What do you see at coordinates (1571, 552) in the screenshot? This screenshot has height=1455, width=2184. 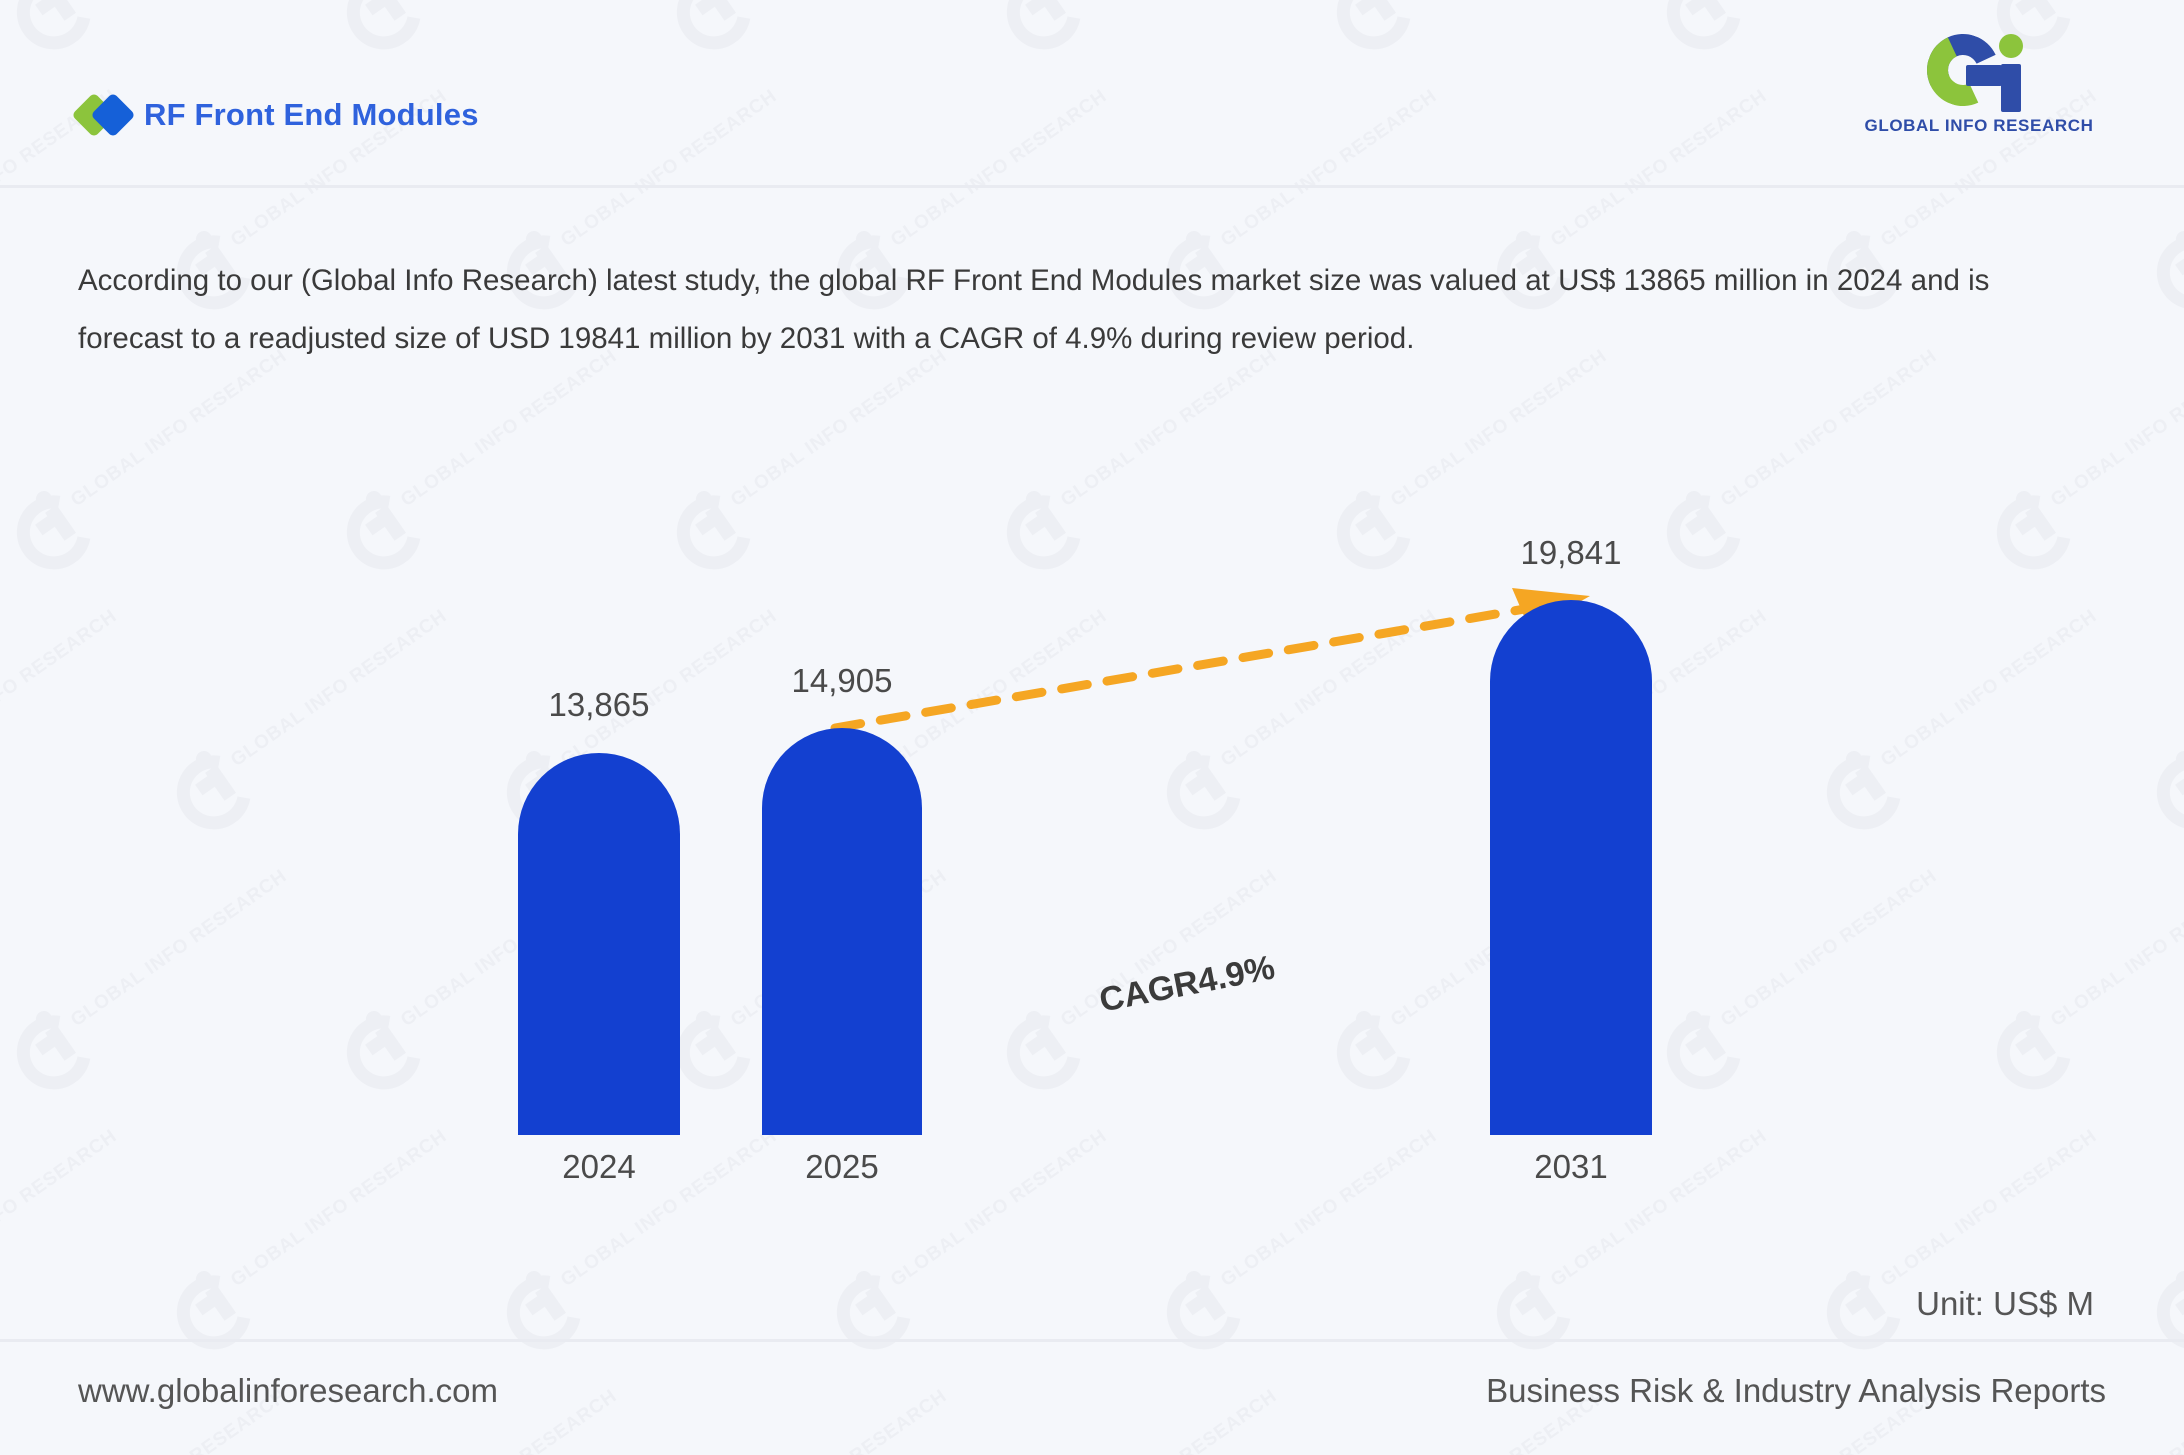 I see `bar-value-2031: 19,841` at bounding box center [1571, 552].